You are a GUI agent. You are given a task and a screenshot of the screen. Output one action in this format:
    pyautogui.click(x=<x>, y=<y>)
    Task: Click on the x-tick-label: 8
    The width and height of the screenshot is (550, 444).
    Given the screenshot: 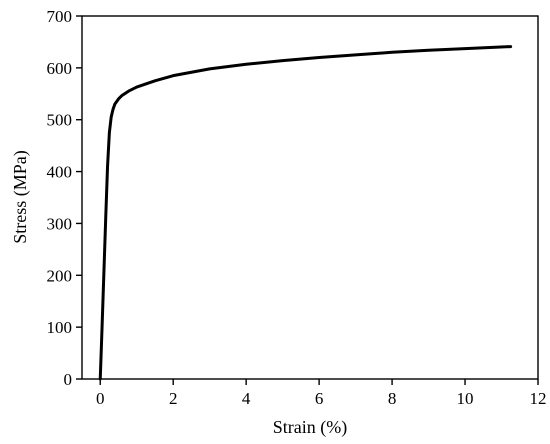 What is the action you would take?
    pyautogui.click(x=392, y=398)
    